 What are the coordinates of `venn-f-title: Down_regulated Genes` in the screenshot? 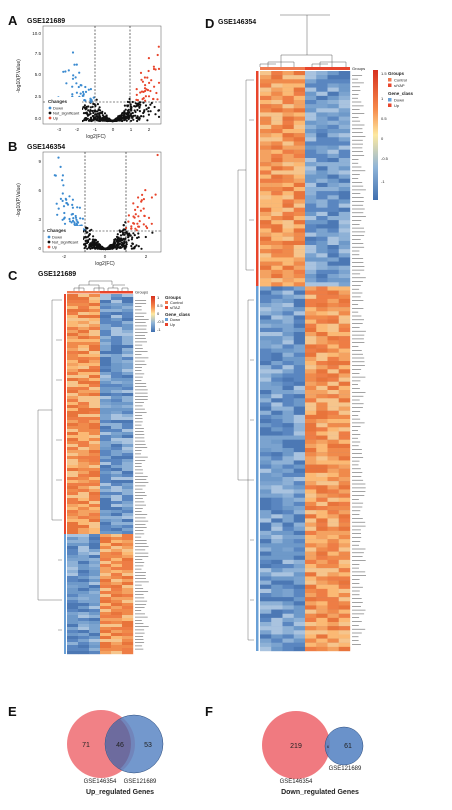 It's located at (320, 792).